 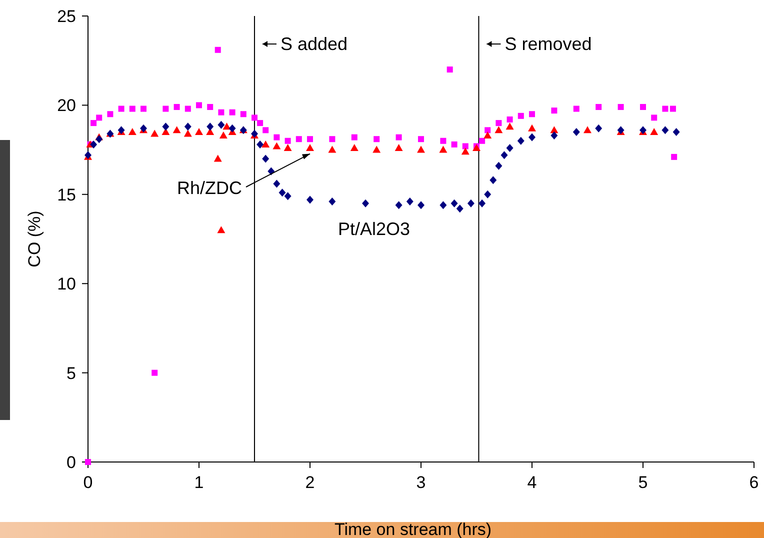 What do you see at coordinates (66, 106) in the screenshot?
I see `y-tick-label: 20` at bounding box center [66, 106].